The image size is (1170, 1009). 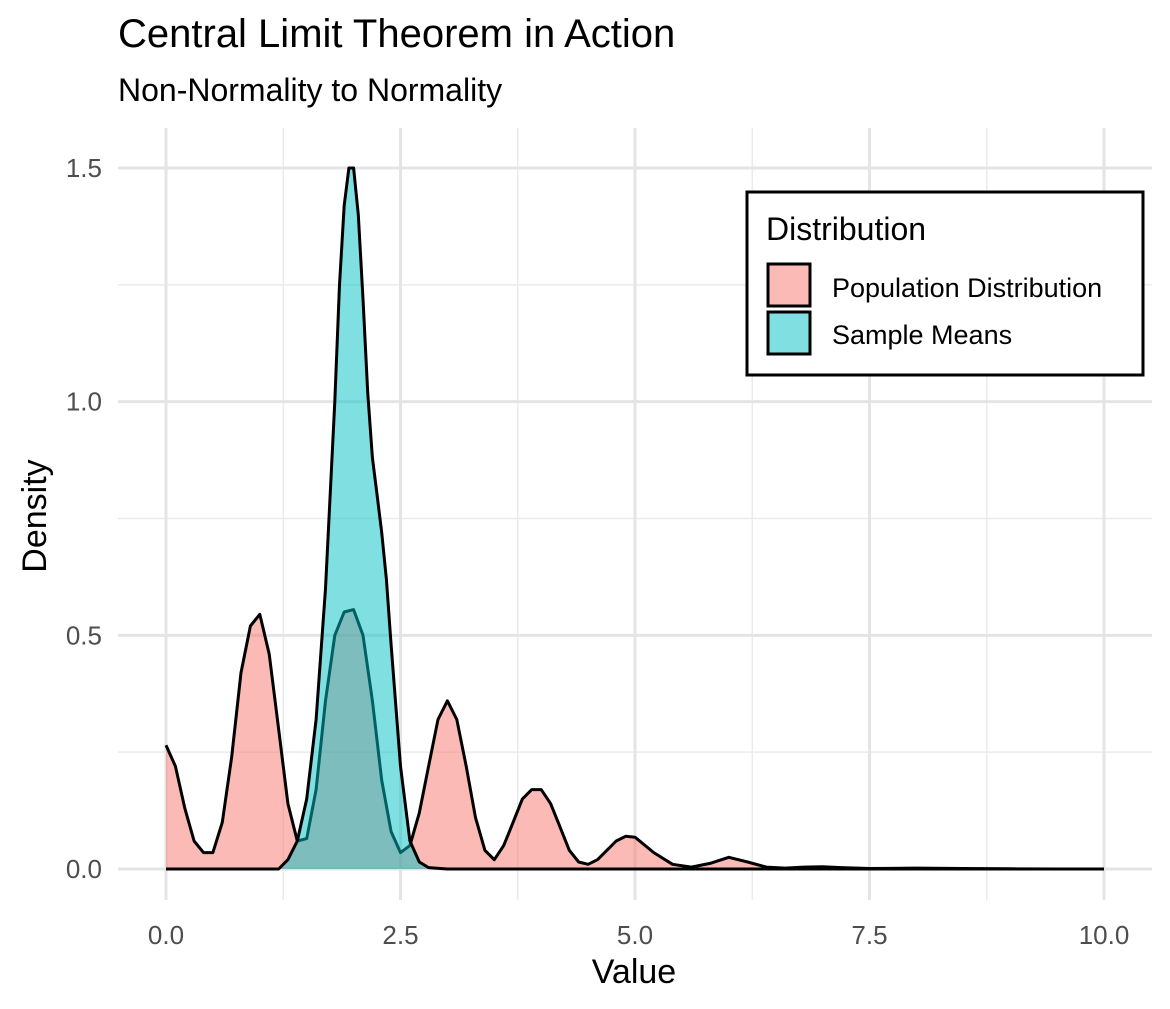 I want to click on legend-box, so click(x=945, y=283).